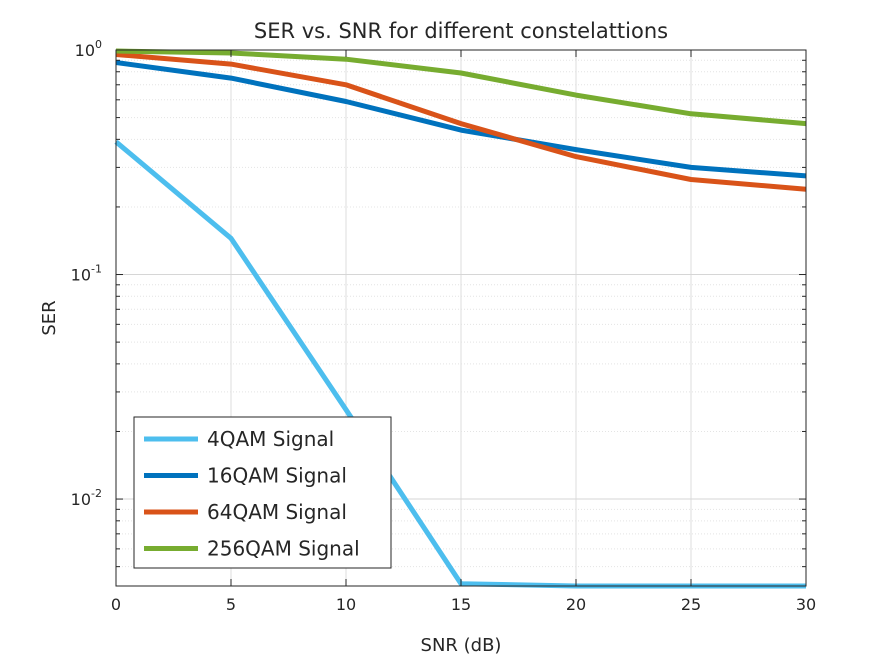 The width and height of the screenshot is (891, 659). Describe the element at coordinates (96, 269) in the screenshot. I see `y-tick-label-exponent: -1` at that location.